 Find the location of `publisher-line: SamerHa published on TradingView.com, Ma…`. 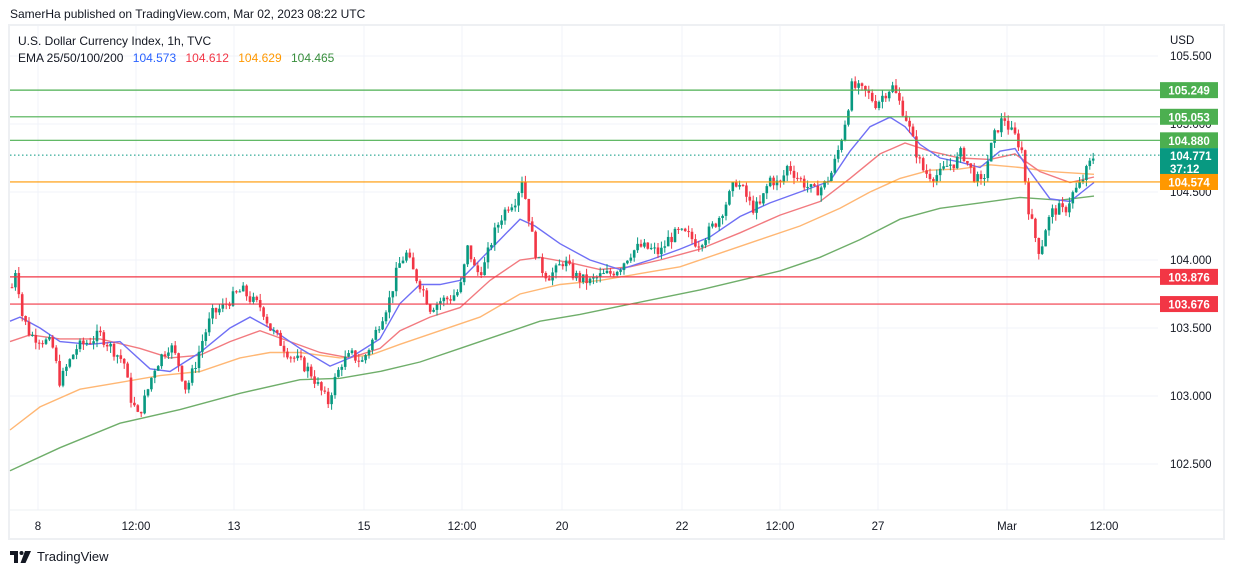

publisher-line: SamerHa published on TradingView.com, Ma… is located at coordinates (188, 14).